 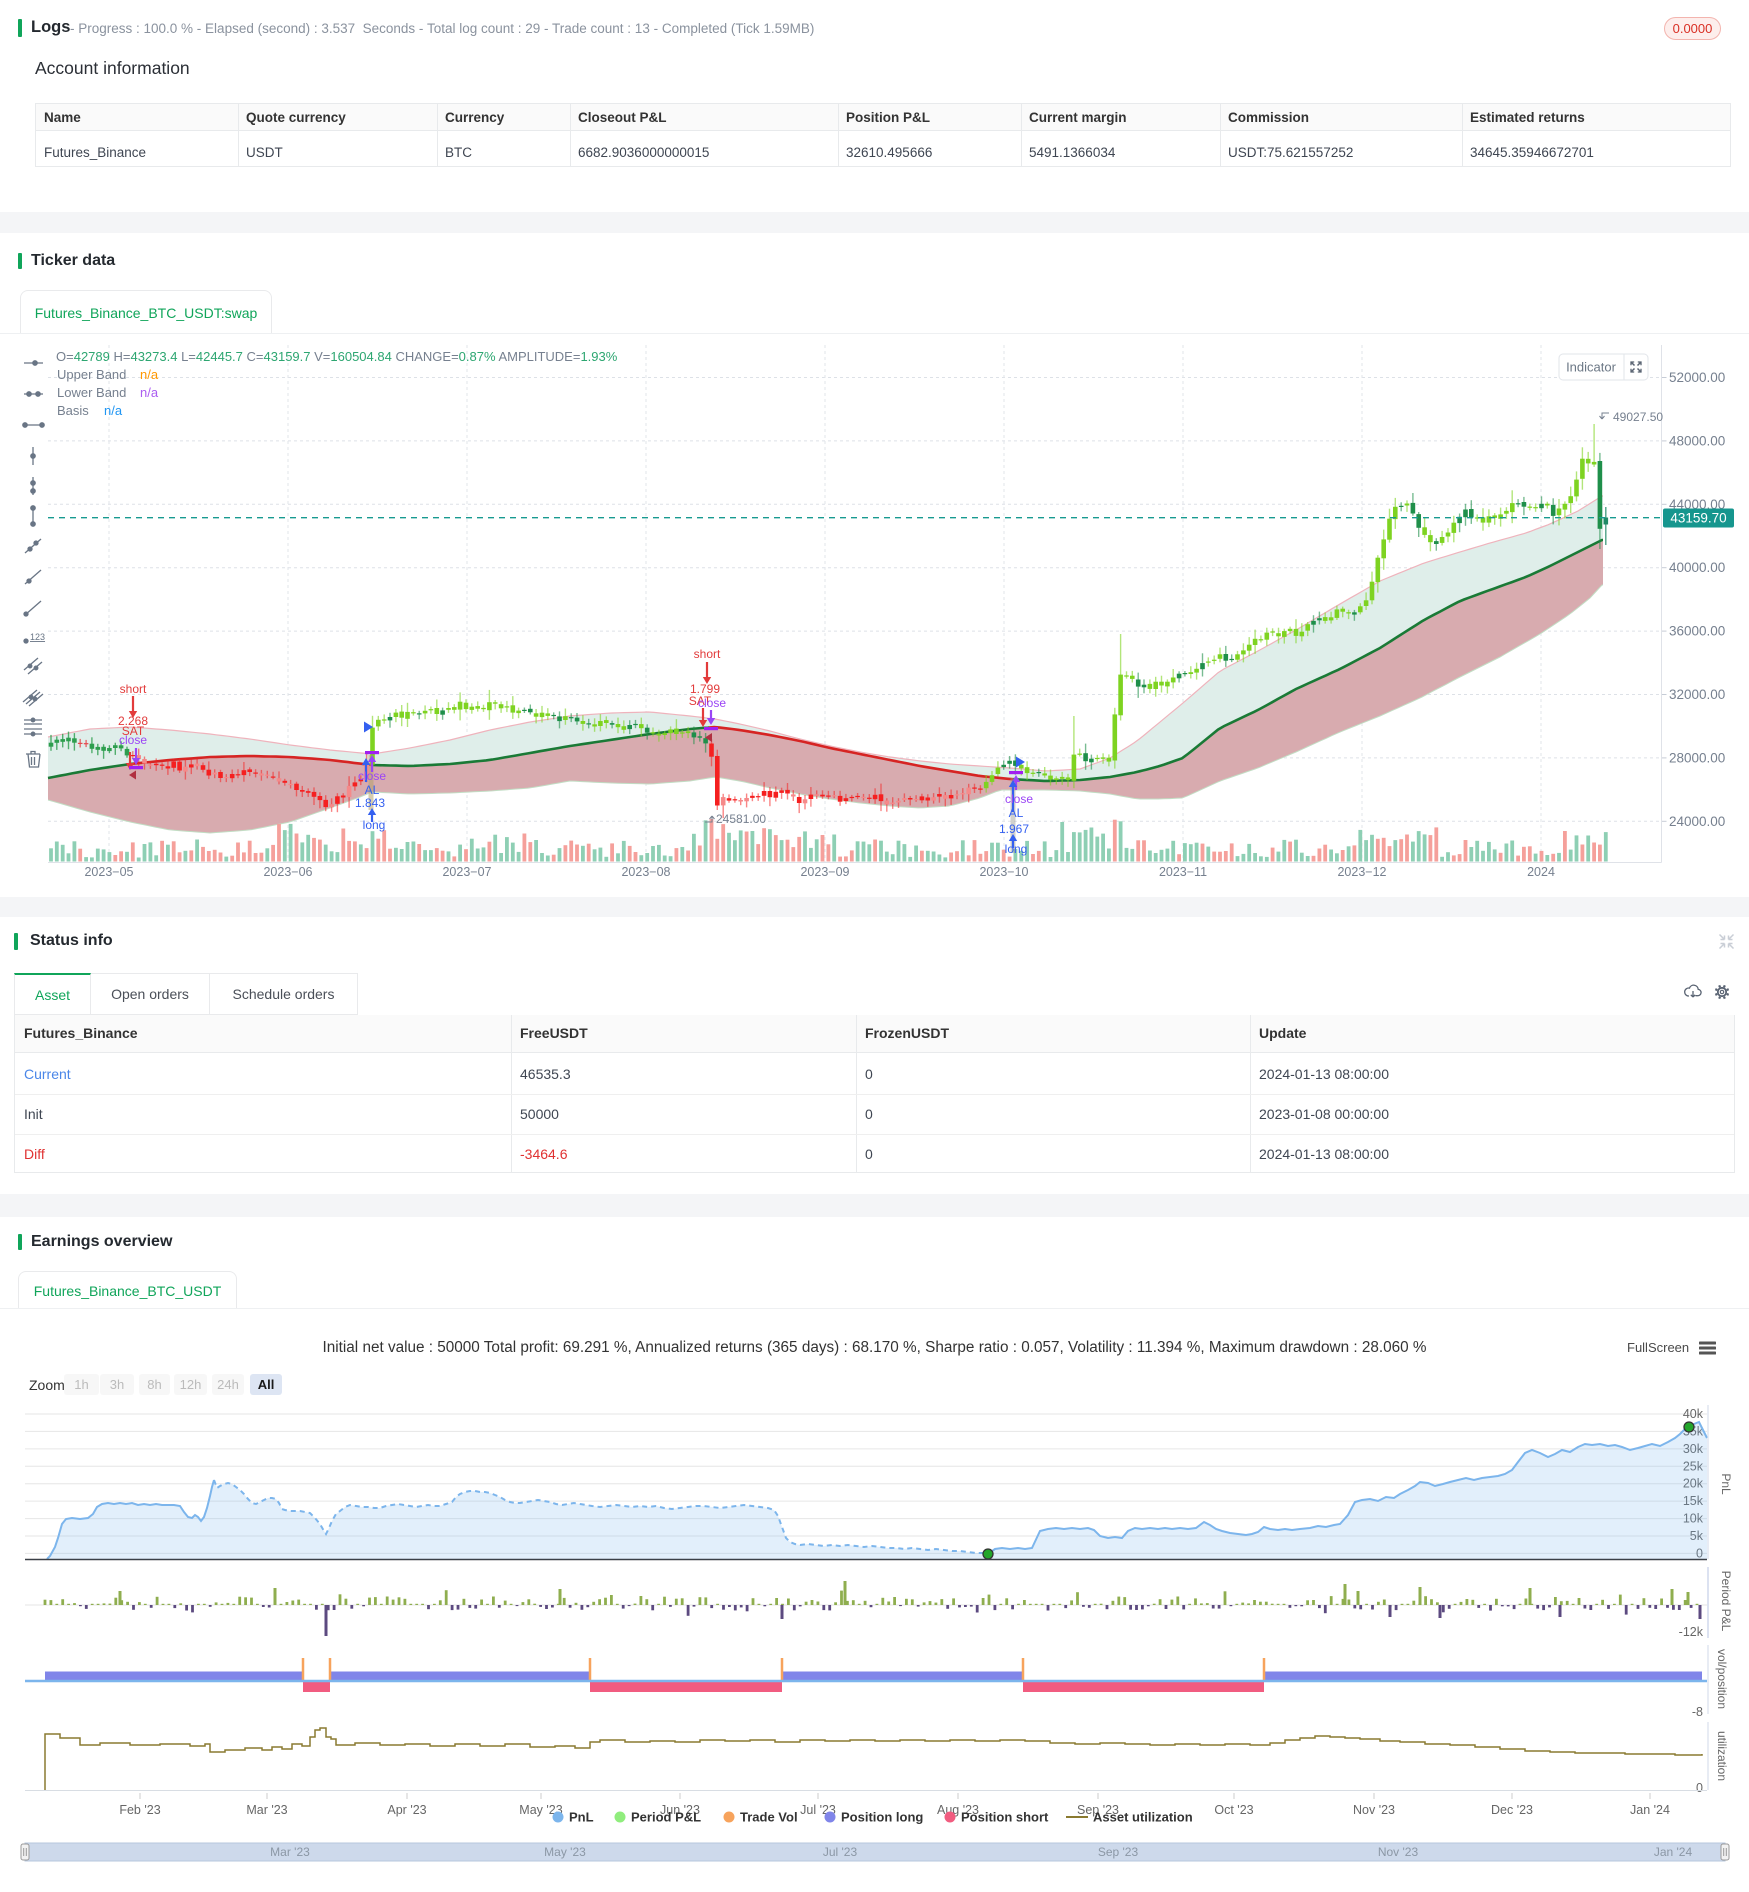 I want to click on svg-text: Feb '23, so click(x=139, y=1810).